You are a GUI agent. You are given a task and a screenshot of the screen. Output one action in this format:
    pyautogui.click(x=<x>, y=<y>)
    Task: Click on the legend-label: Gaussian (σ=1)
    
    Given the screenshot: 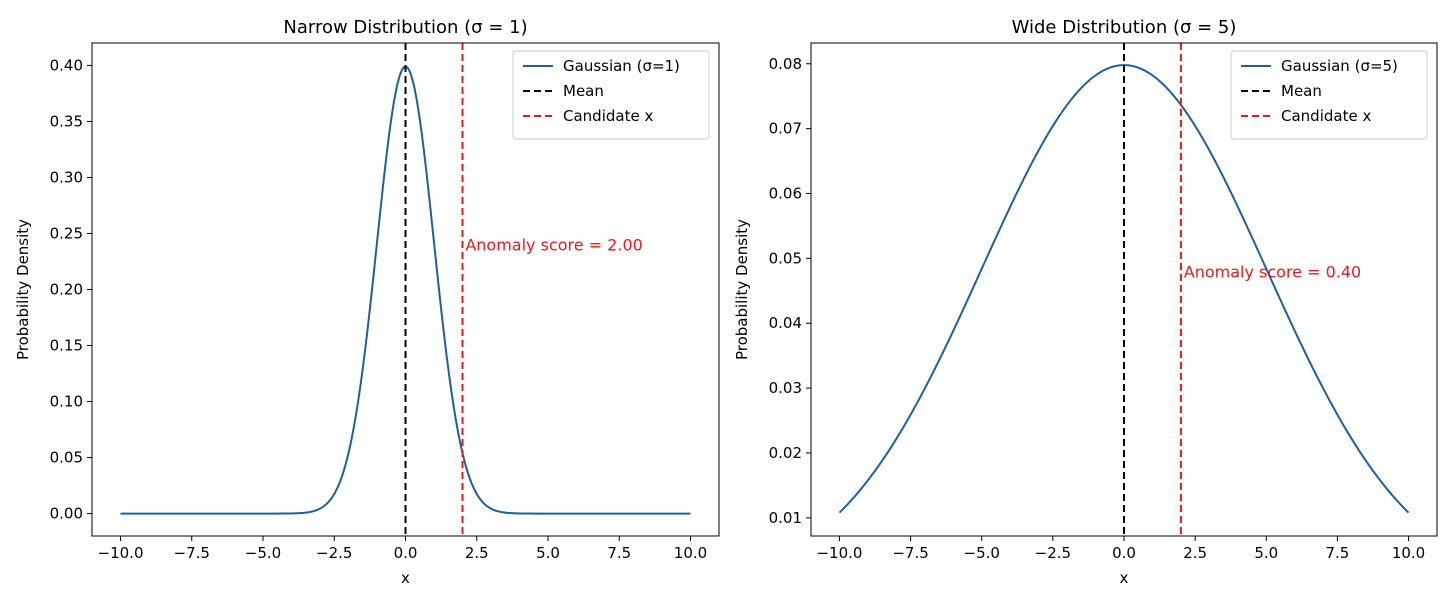 What is the action you would take?
    pyautogui.click(x=621, y=66)
    